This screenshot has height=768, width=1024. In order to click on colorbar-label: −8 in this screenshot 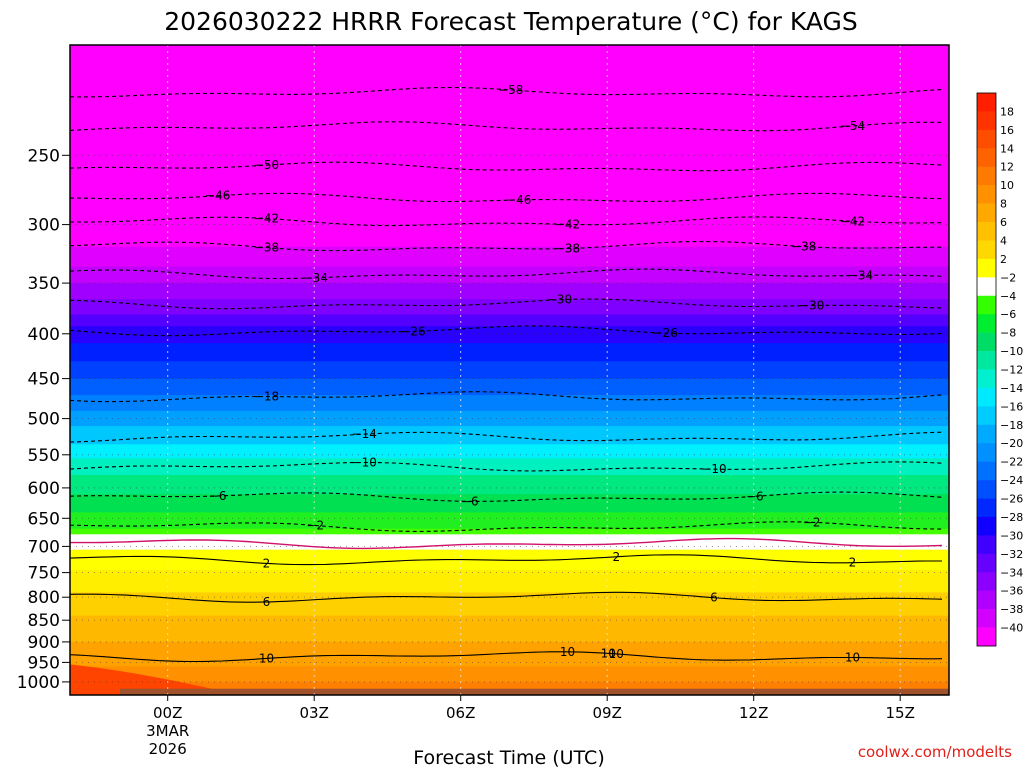, I will do `click(1008, 333)`.